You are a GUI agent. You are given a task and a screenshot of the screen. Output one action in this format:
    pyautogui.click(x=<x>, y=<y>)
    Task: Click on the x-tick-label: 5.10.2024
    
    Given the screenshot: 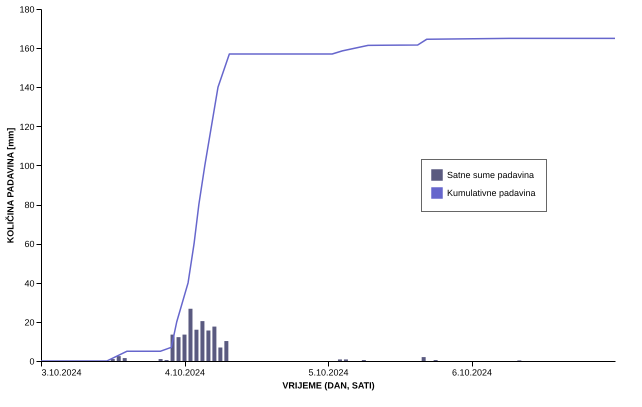 What is the action you would take?
    pyautogui.click(x=328, y=373)
    